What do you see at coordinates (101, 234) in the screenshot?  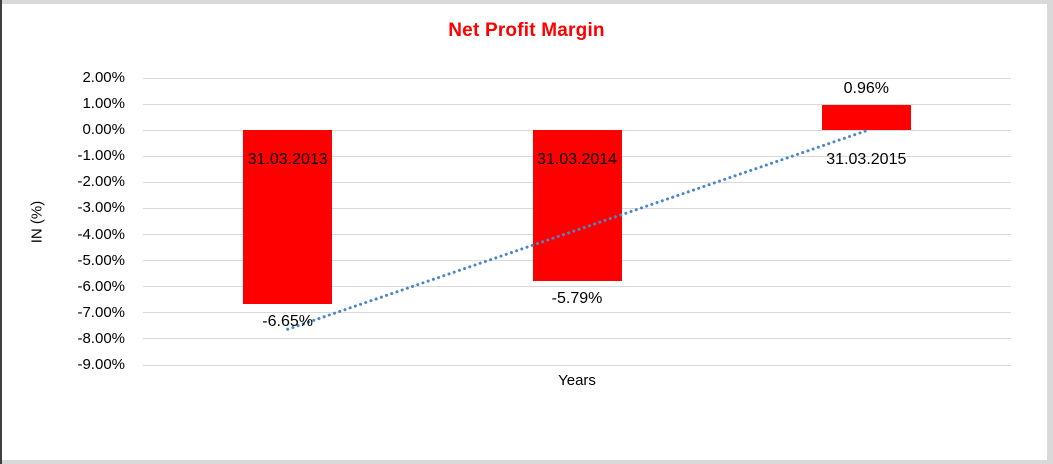 I see `y-tick-label: -4.00%` at bounding box center [101, 234].